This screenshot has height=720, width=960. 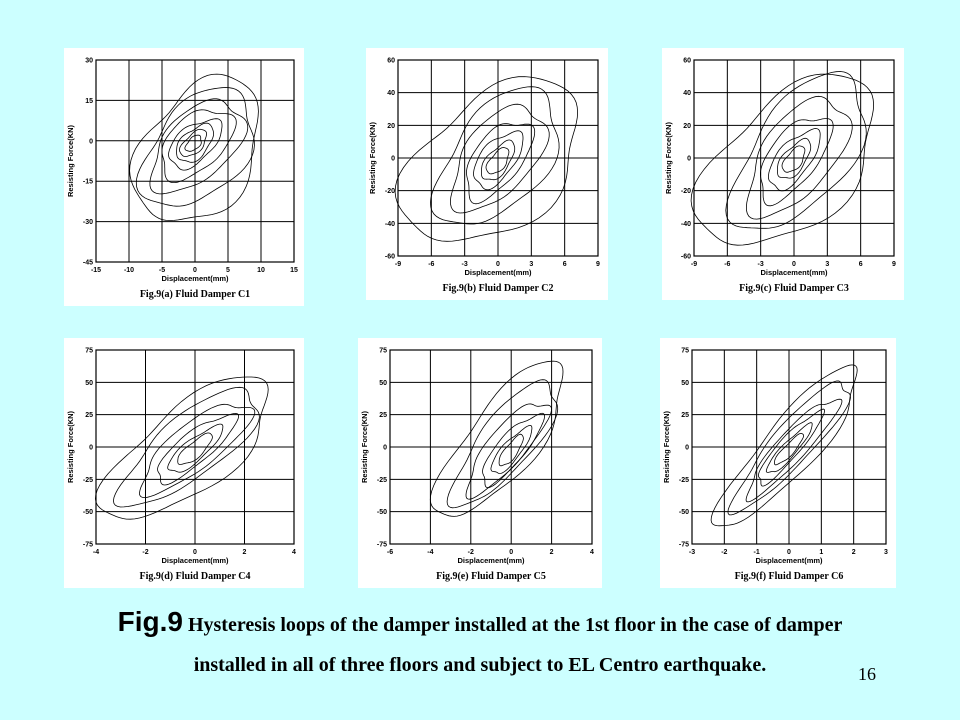 What do you see at coordinates (89, 61) in the screenshot?
I see `y-tick-label: 30` at bounding box center [89, 61].